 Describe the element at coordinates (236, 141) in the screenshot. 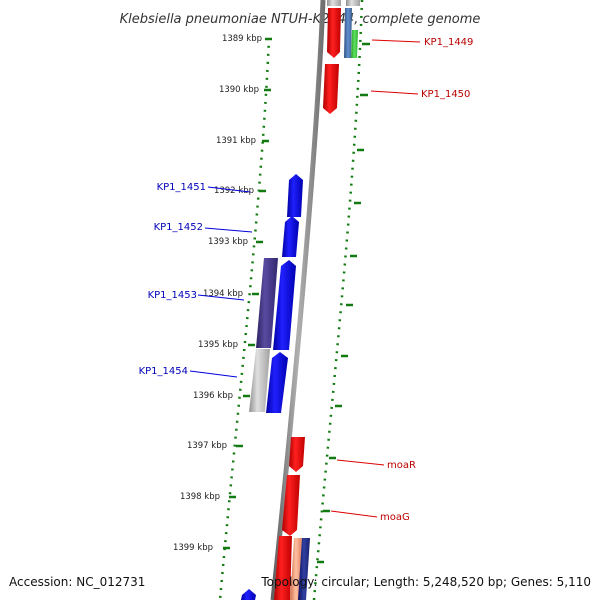

I see `kbp-label: 1391 kbp` at that location.